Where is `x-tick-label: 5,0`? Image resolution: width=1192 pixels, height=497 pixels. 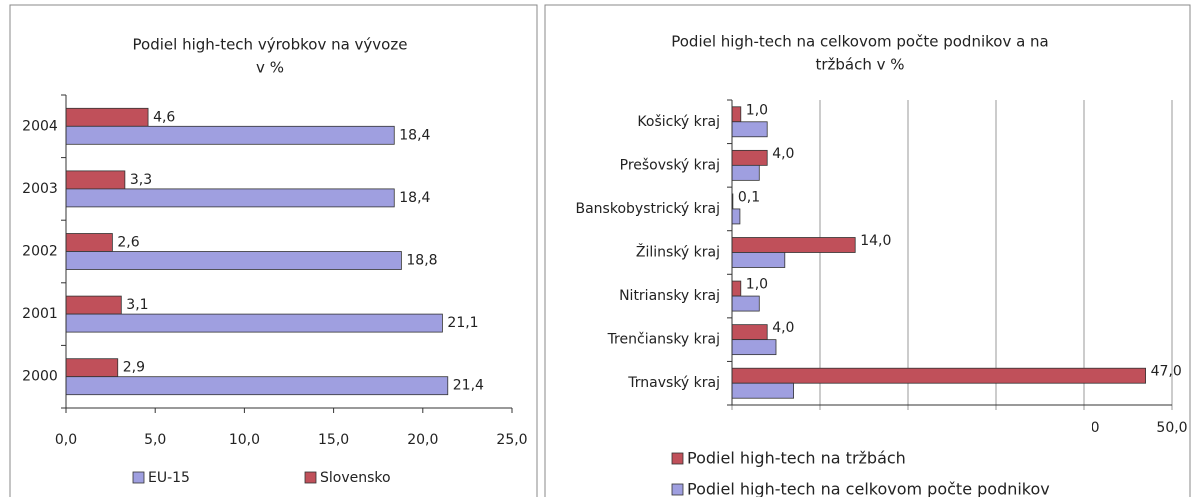 x-tick-label: 5,0 is located at coordinates (155, 440).